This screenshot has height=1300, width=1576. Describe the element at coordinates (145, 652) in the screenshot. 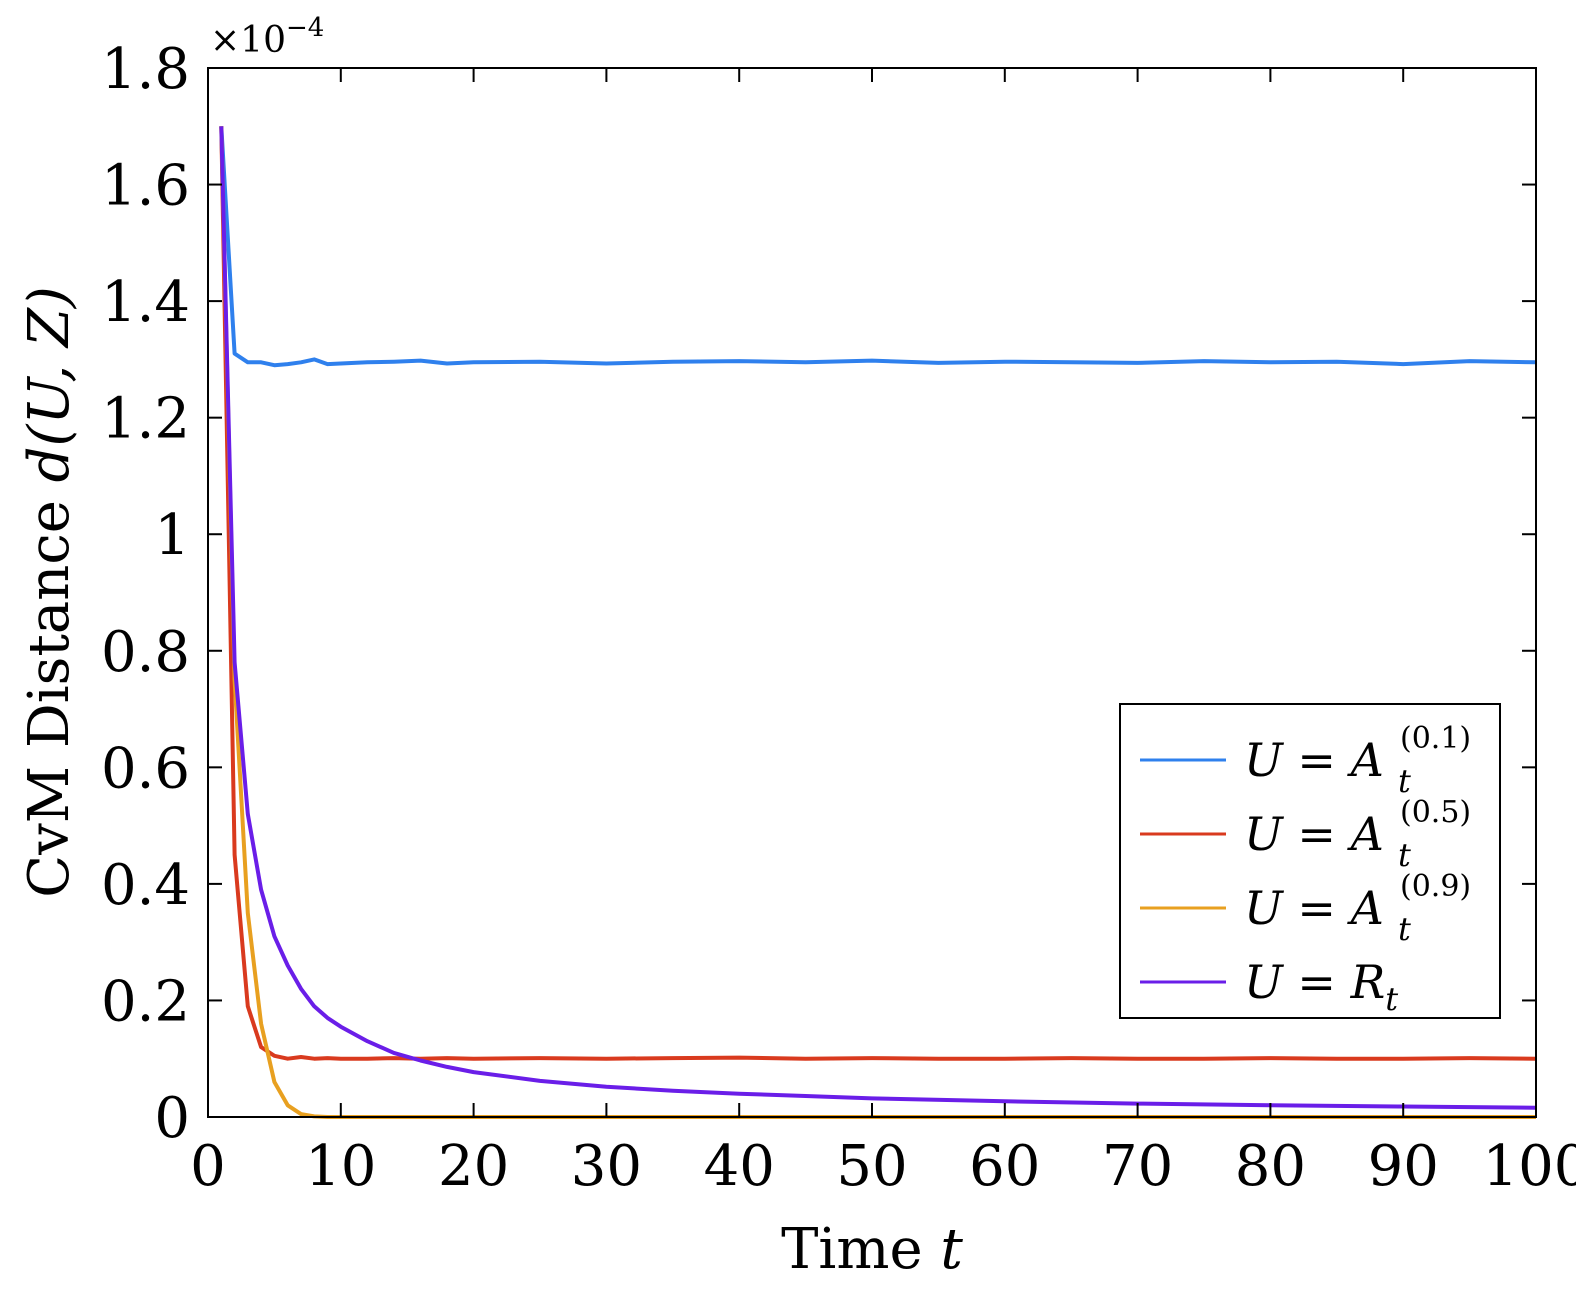

I see `y-tick-label: 0.8` at that location.